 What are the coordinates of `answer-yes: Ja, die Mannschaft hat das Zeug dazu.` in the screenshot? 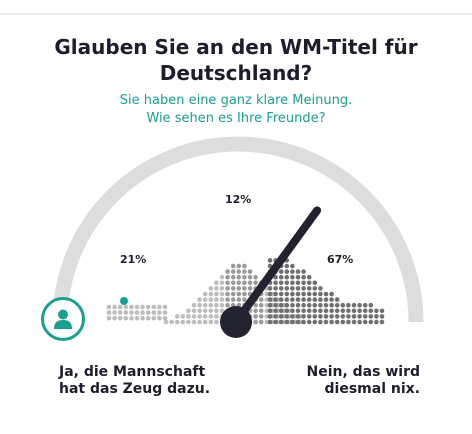 It's located at (134, 381).